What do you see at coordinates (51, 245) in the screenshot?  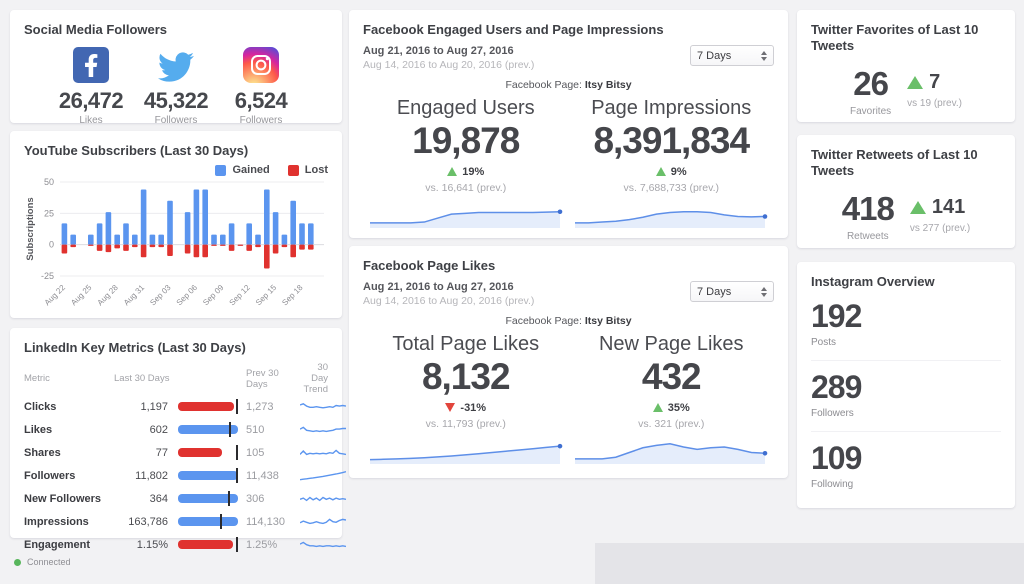 I see `svg-text: 0` at bounding box center [51, 245].